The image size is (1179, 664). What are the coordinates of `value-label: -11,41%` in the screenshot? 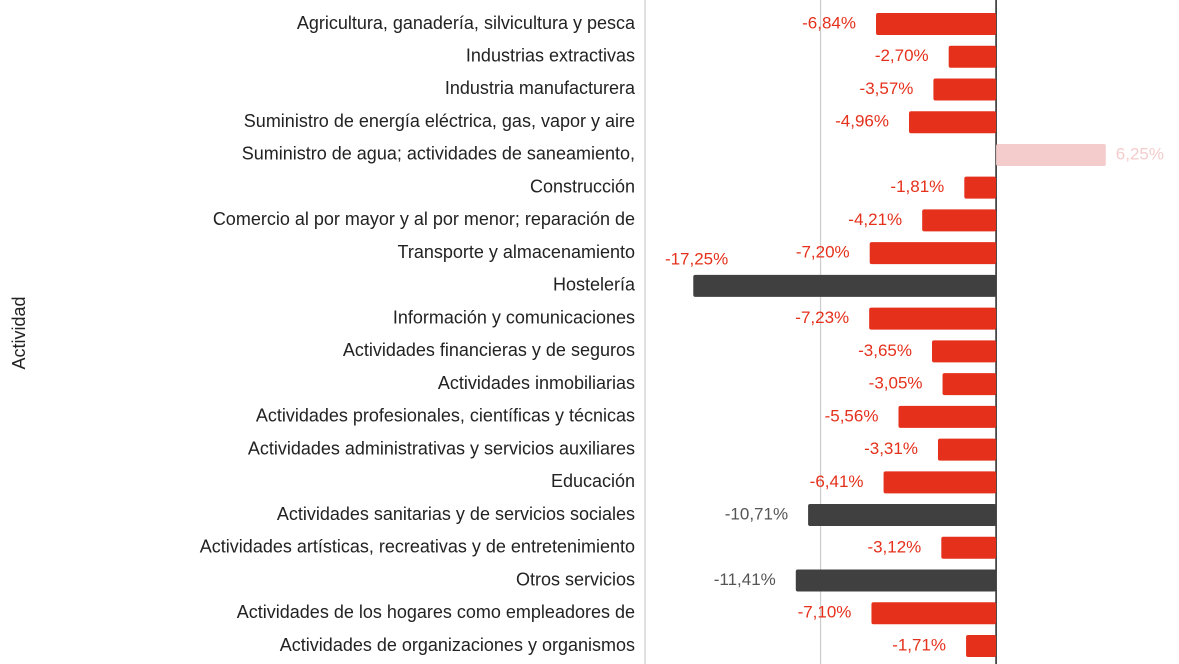 It's located at (745, 579).